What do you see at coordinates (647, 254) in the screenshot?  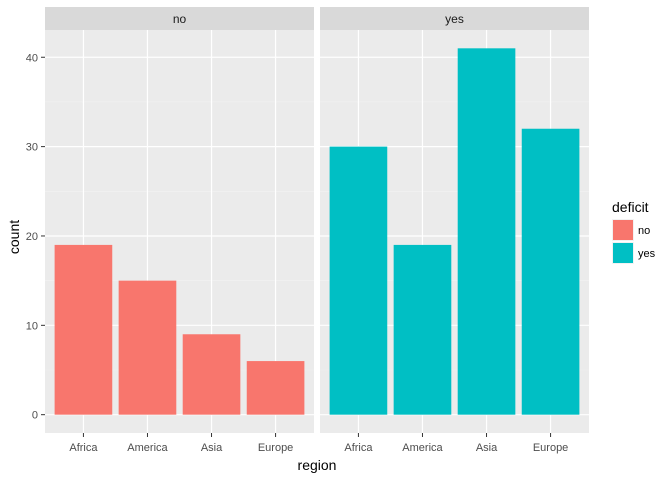 I see `legend-label: yes` at bounding box center [647, 254].